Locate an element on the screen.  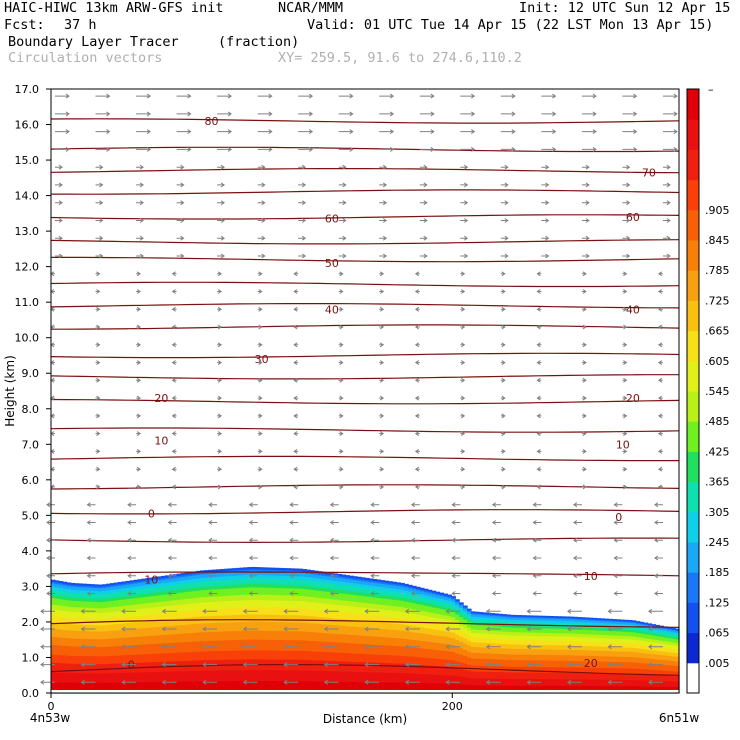
colorbar-label: .005 is located at coordinates (717, 663).